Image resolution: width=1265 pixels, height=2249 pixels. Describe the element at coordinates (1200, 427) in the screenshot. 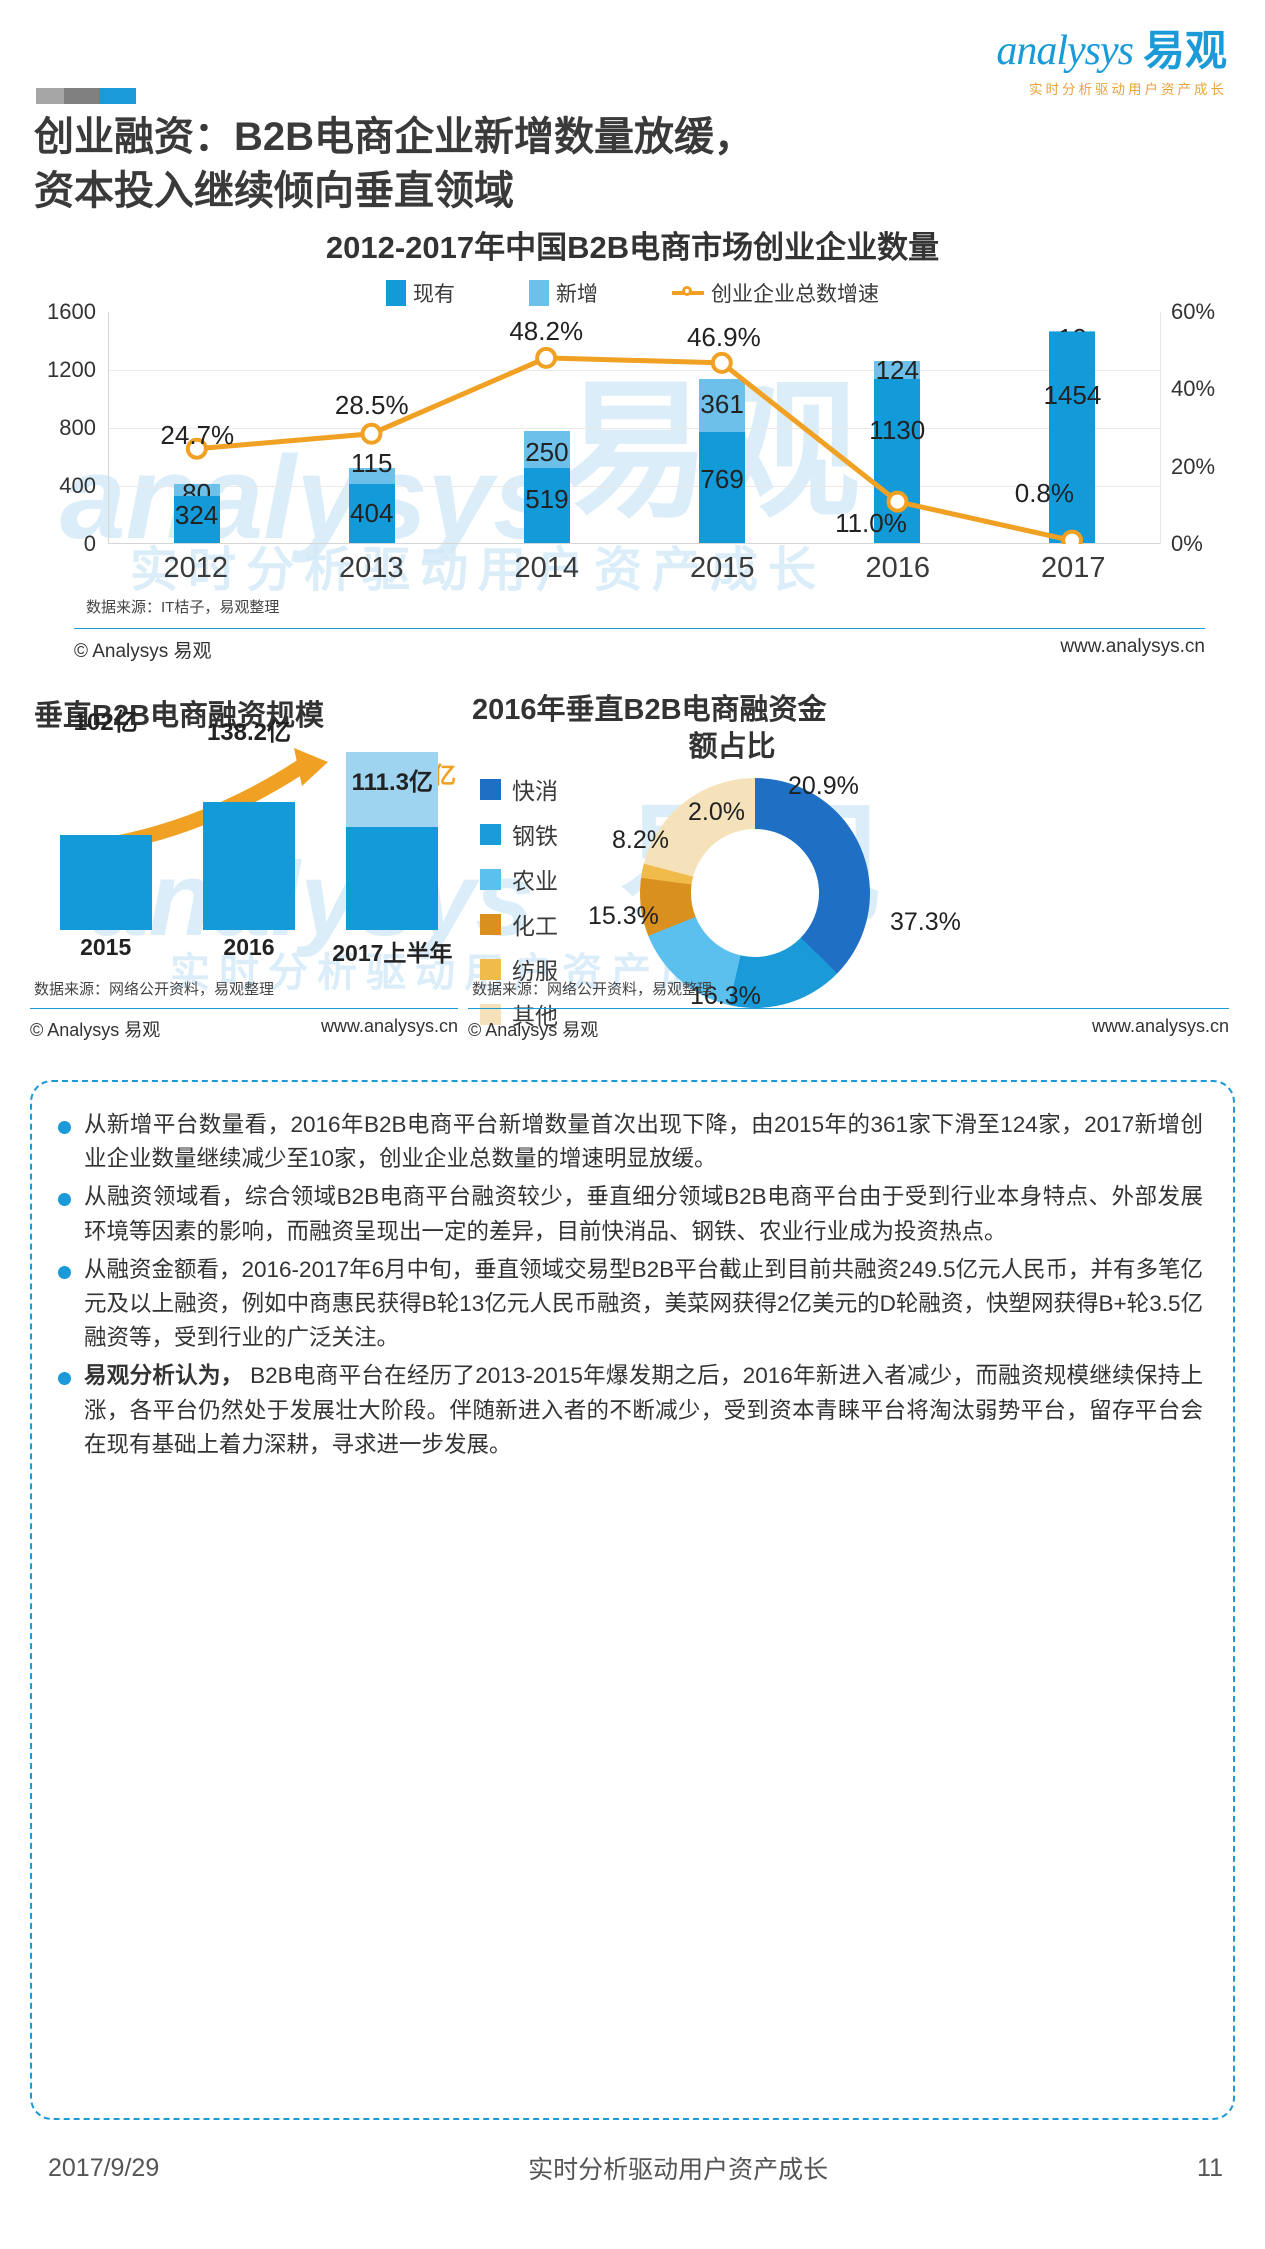

I see `chart1-y-axis-right: 60% 40% 20% 0%` at that location.